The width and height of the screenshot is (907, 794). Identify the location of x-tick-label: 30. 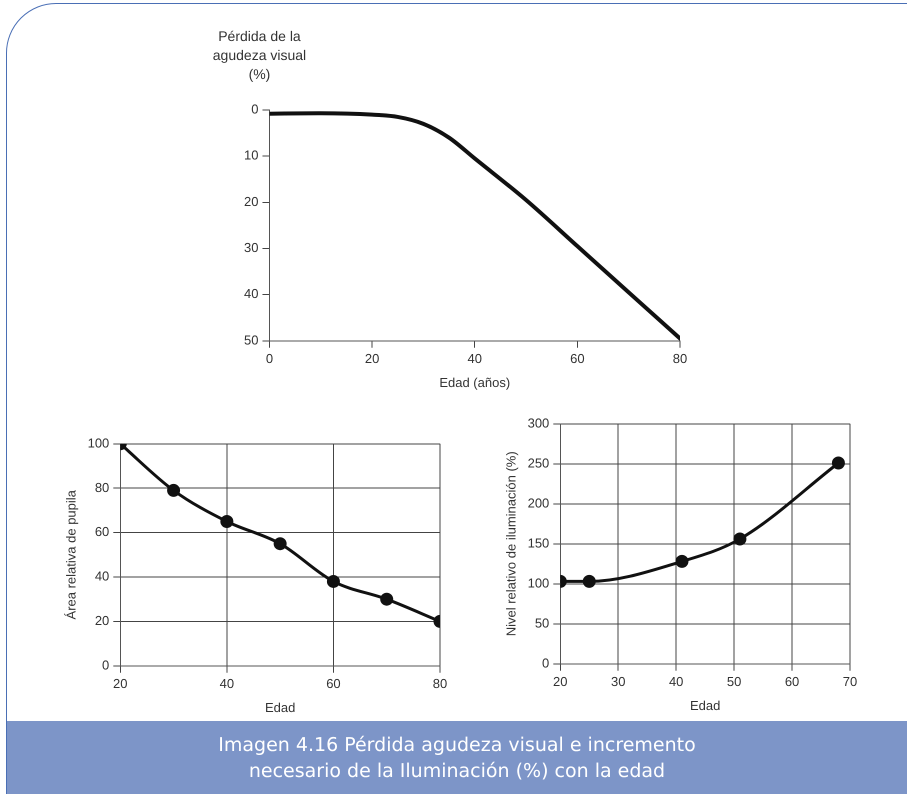
(618, 682).